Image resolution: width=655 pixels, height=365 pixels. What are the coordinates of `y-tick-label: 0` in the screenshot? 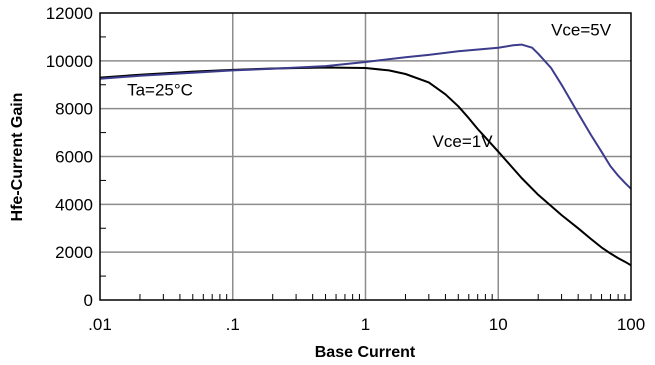 It's located at (88, 300).